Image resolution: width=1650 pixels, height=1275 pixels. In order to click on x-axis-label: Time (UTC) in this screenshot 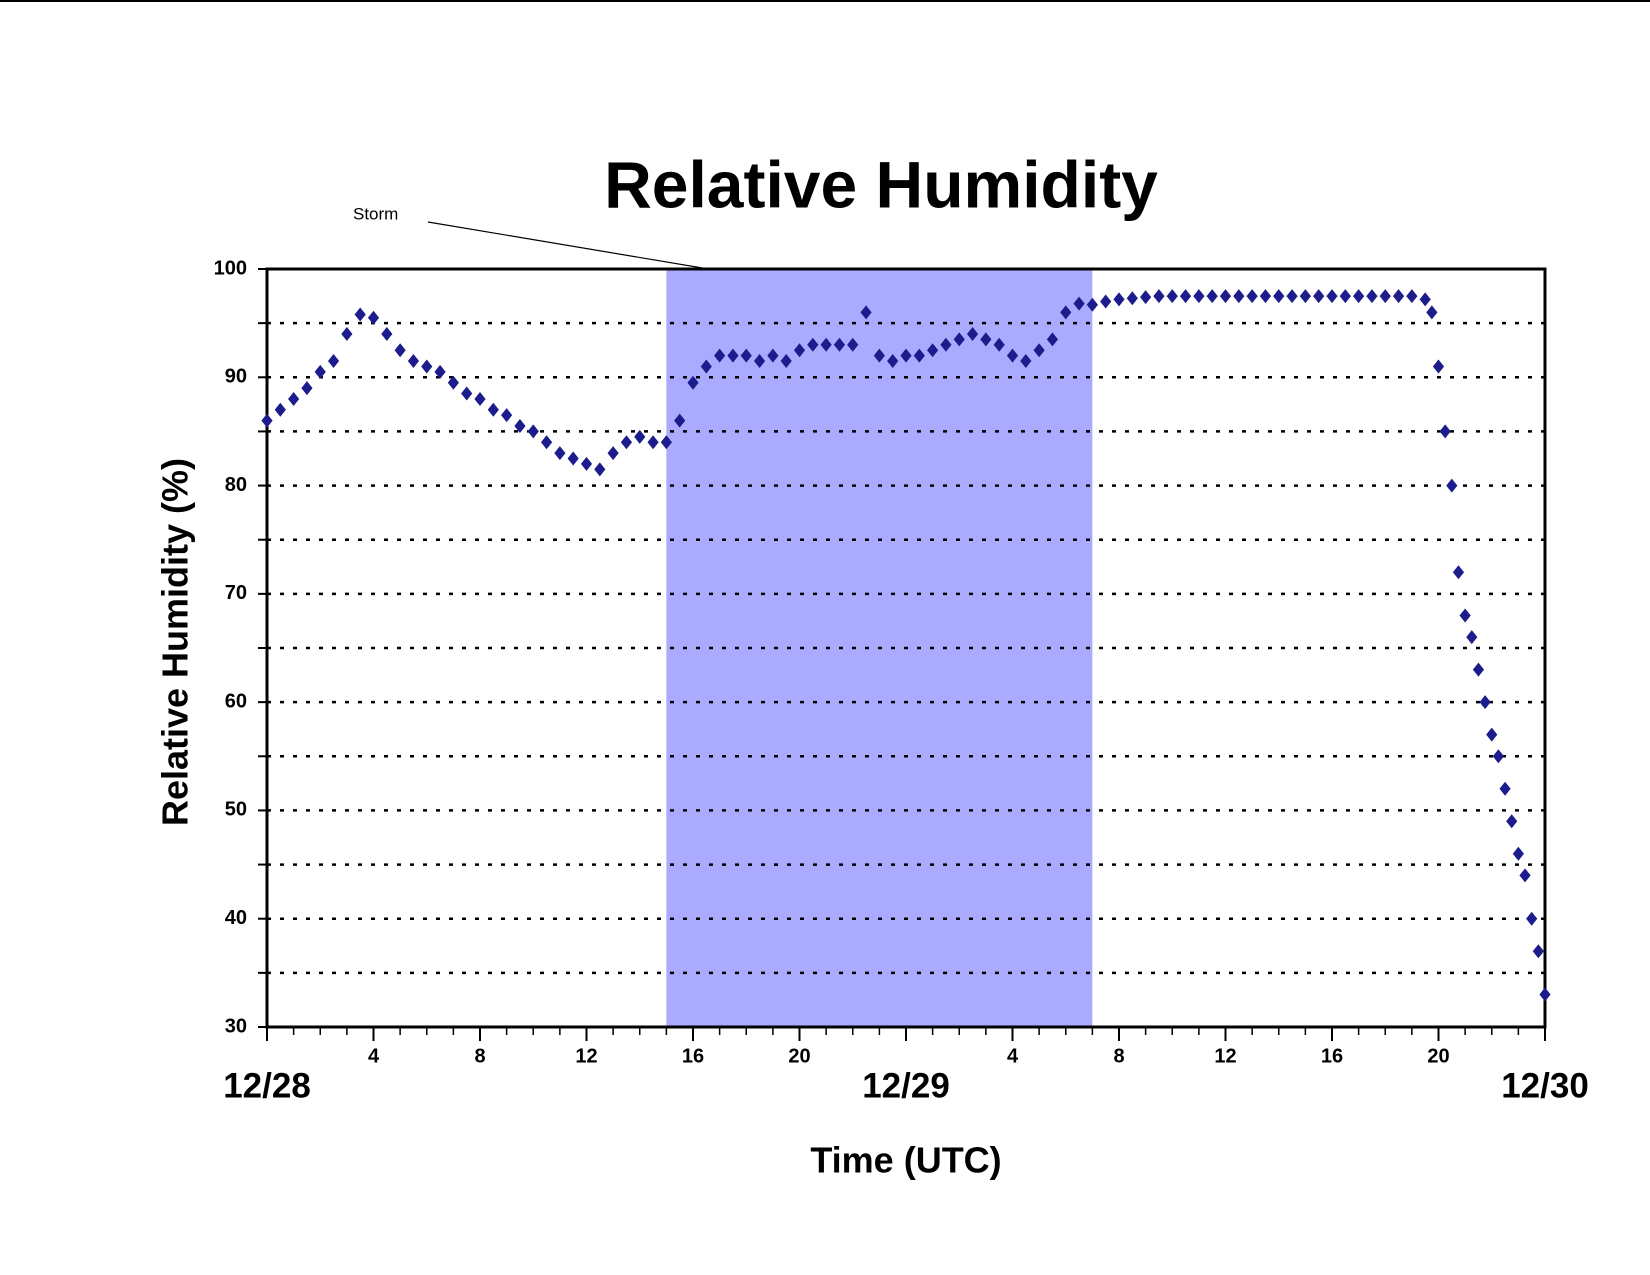, I will do `click(905, 1160)`.